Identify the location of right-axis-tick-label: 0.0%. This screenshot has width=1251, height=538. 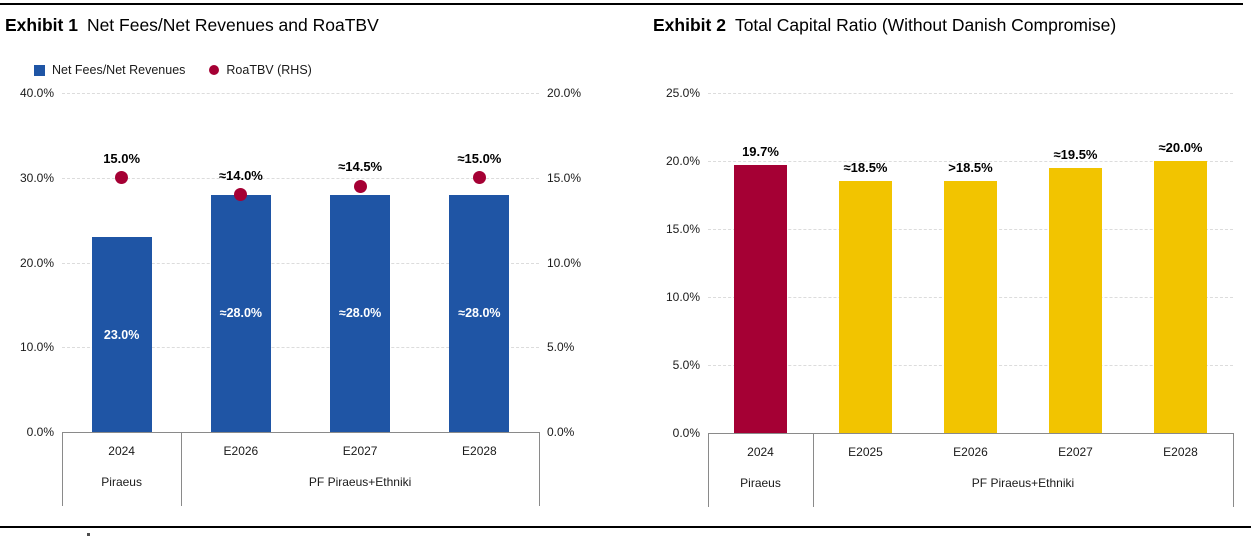
(561, 432).